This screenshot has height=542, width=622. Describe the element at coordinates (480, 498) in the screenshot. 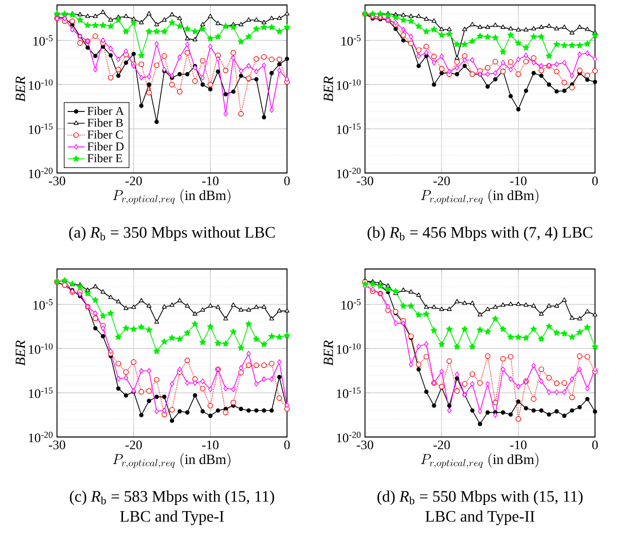

I see `text: (d) R$_{b}$ = 550 Mbps with (15, 11)` at that location.